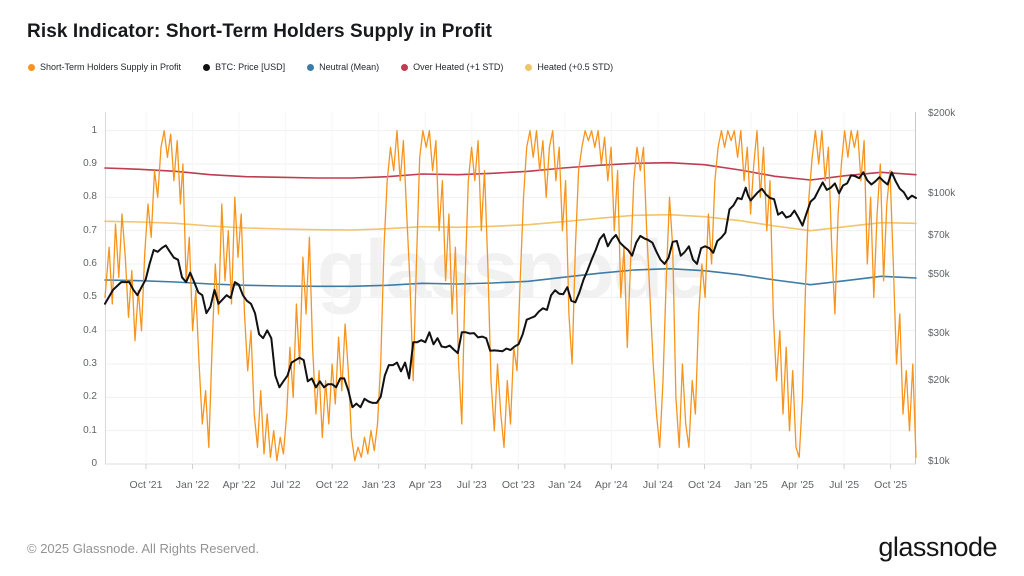 The image size is (1024, 576). I want to click on y-left-tick-label: 0.2, so click(90, 397).